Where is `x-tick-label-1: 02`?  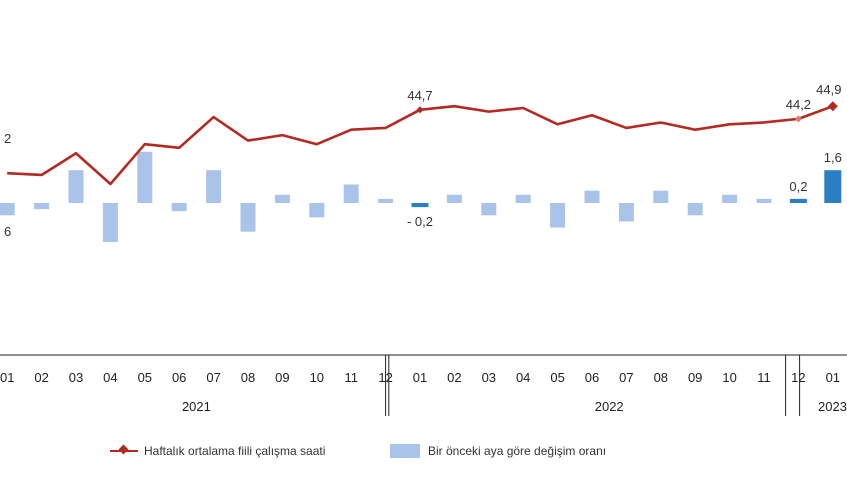 x-tick-label-1: 02 is located at coordinates (41, 377).